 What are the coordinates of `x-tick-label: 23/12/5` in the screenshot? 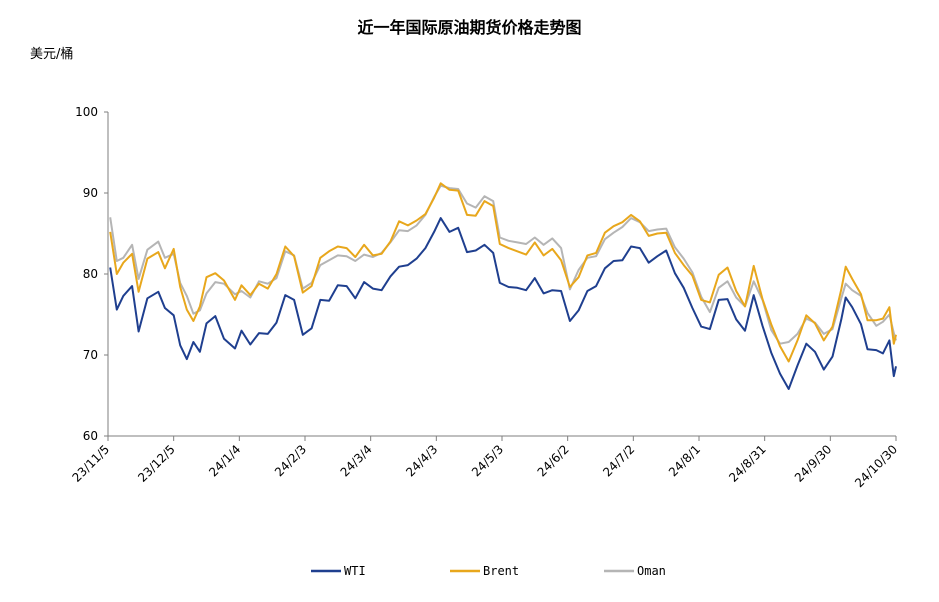 It's located at (156, 463).